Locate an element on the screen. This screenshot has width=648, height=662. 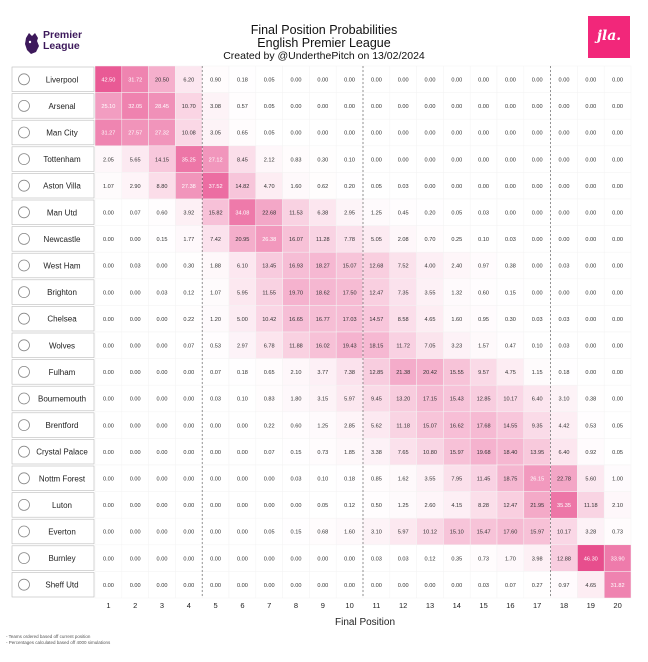
cell-value: 6.40 is located at coordinates (537, 400).